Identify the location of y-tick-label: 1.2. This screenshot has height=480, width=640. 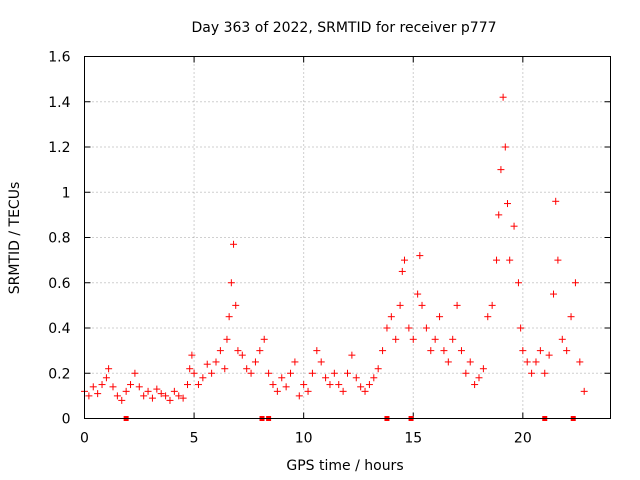
(59, 148).